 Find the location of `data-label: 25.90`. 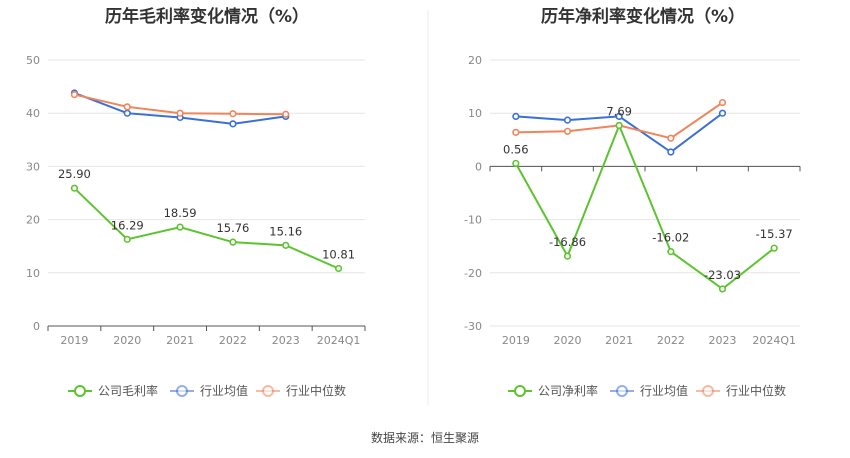

data-label: 25.90 is located at coordinates (74, 174).